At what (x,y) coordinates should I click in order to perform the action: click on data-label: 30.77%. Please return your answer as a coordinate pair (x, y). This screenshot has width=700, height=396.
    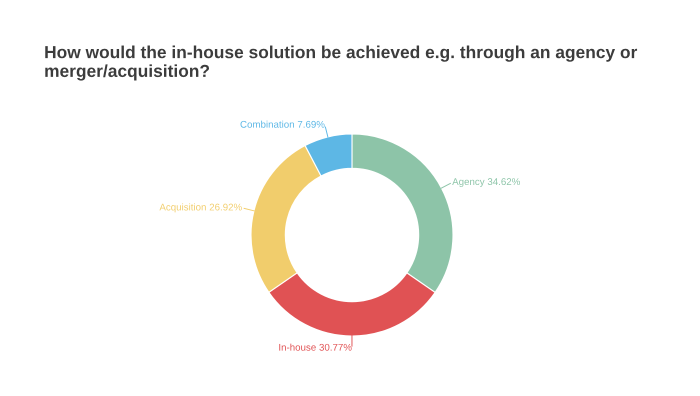
    Looking at the image, I should click on (335, 347).